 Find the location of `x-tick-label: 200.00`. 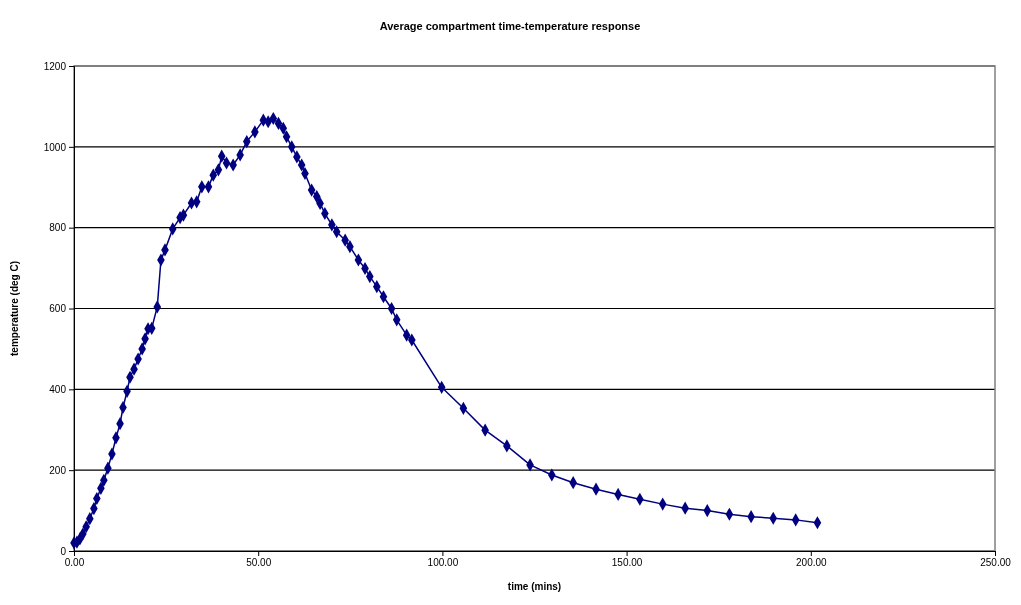

x-tick-label: 200.00 is located at coordinates (812, 563).